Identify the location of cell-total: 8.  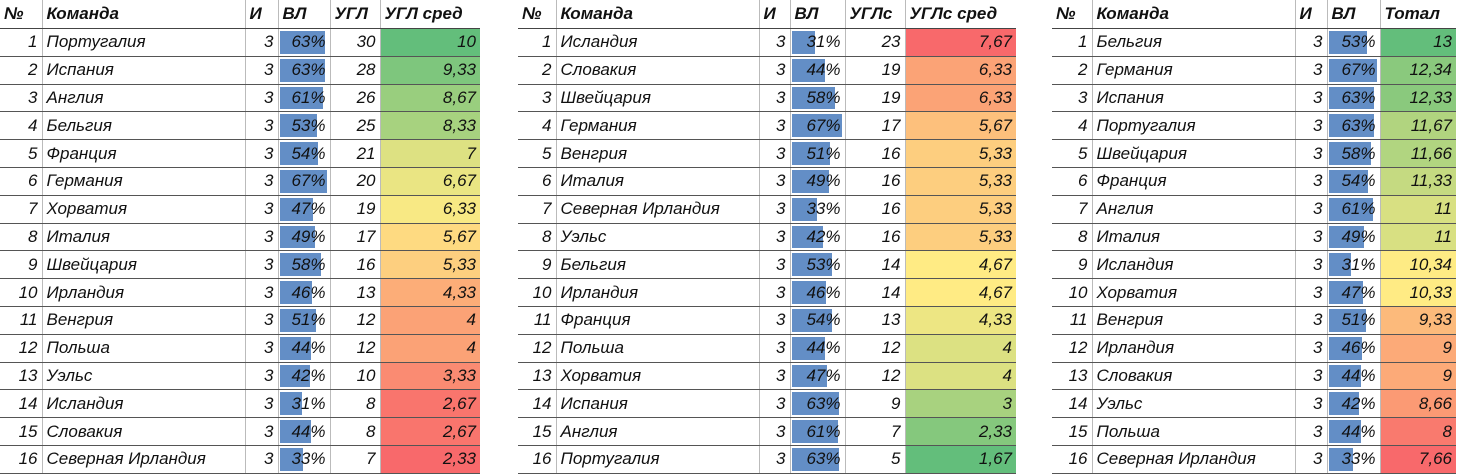
(1417, 431).